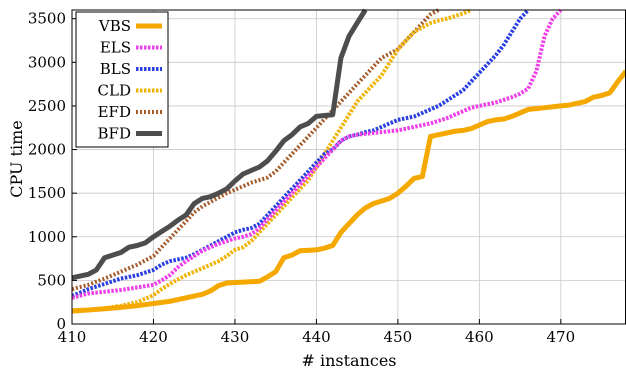  What do you see at coordinates (316, 337) in the screenshot?
I see `x-tick-label: 440` at bounding box center [316, 337].